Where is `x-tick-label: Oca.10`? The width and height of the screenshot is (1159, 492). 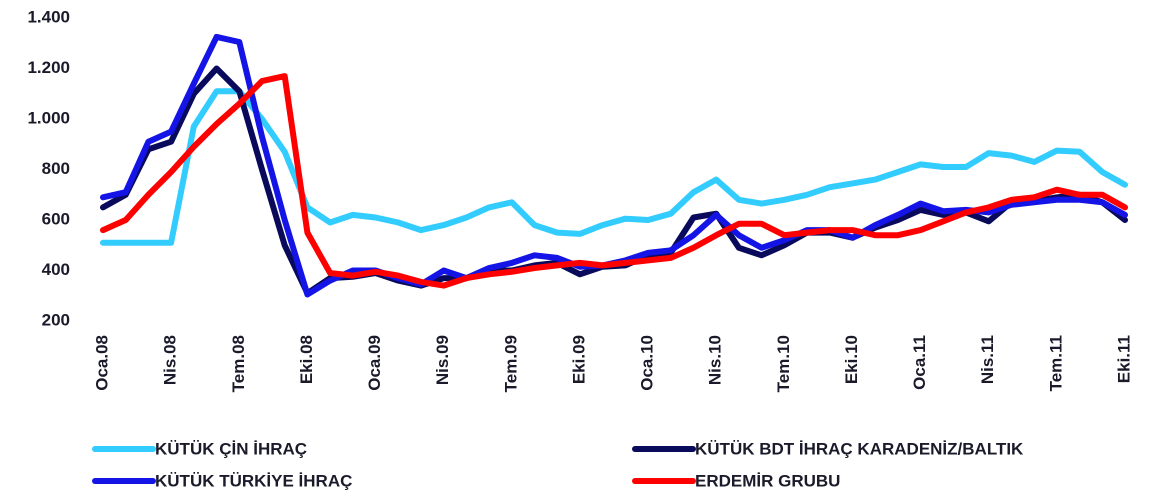 x-tick-label: Oca.10 is located at coordinates (647, 363).